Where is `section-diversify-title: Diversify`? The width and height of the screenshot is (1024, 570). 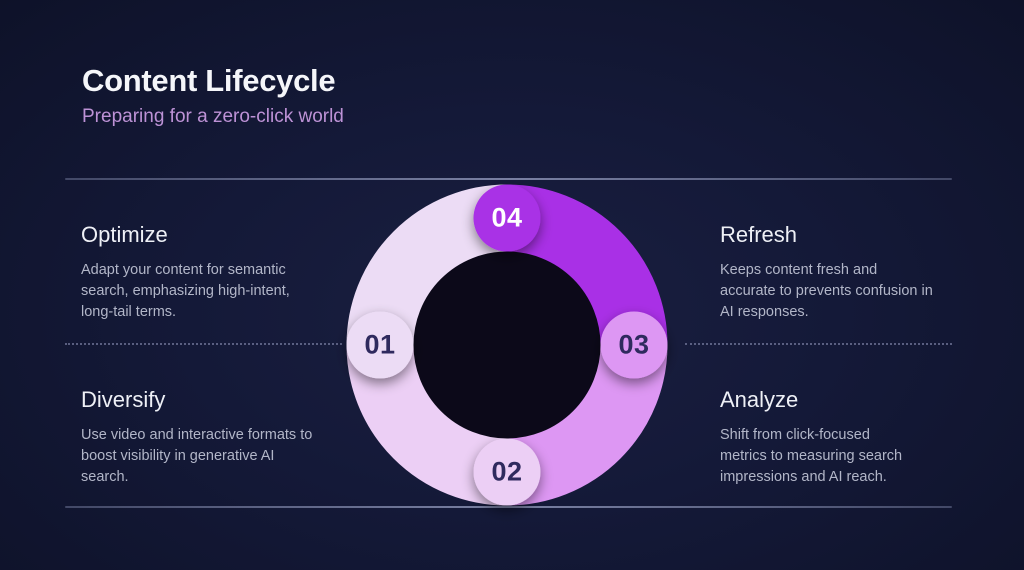 section-diversify-title: Diversify is located at coordinates (123, 399).